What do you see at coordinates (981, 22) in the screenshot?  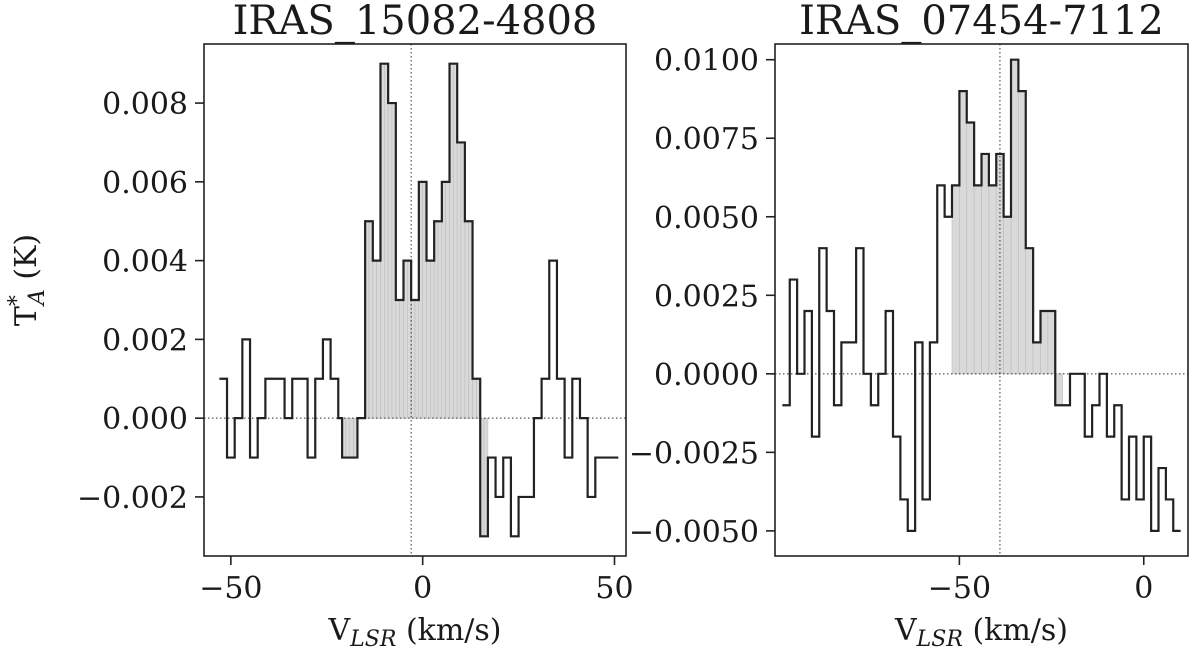 I see `panel-title: IRAS_07454-7112` at bounding box center [981, 22].